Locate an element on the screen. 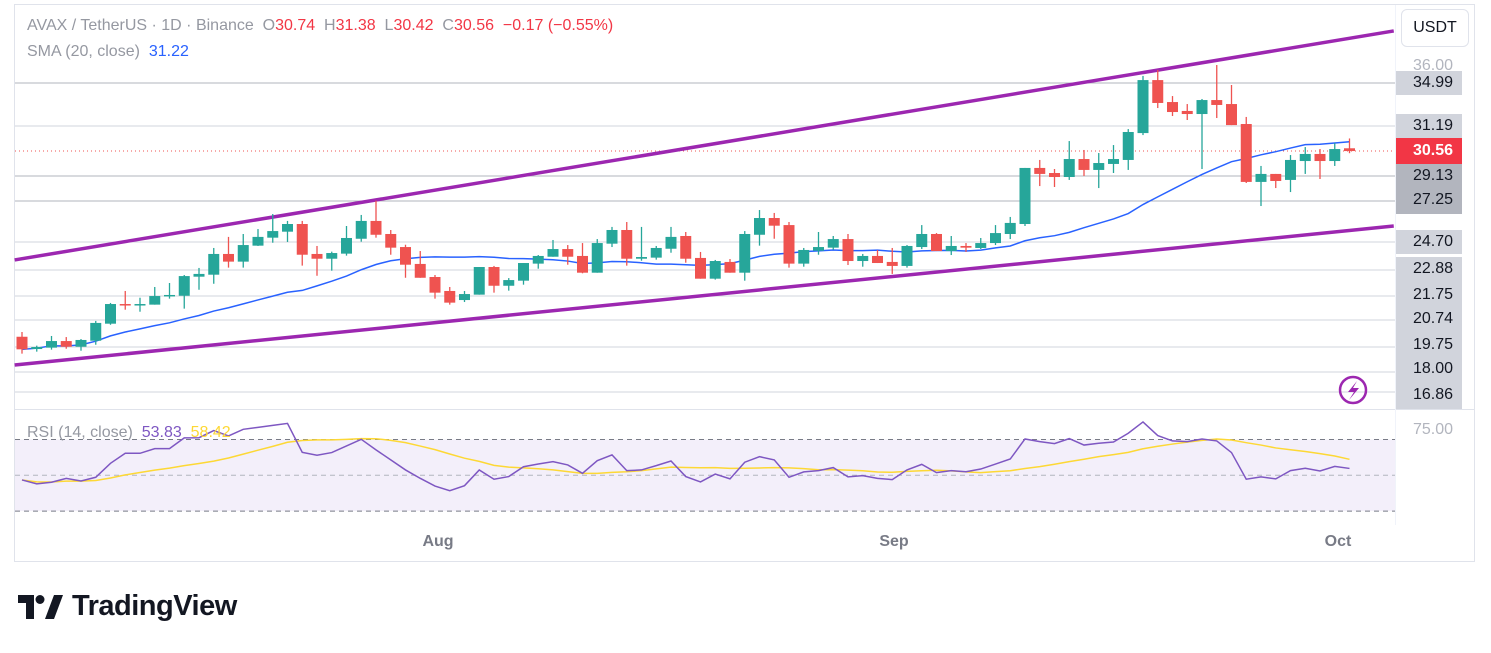 Image resolution: width=1491 pixels, height=653 pixels. price-label: 36.00 is located at coordinates (1432, 65).